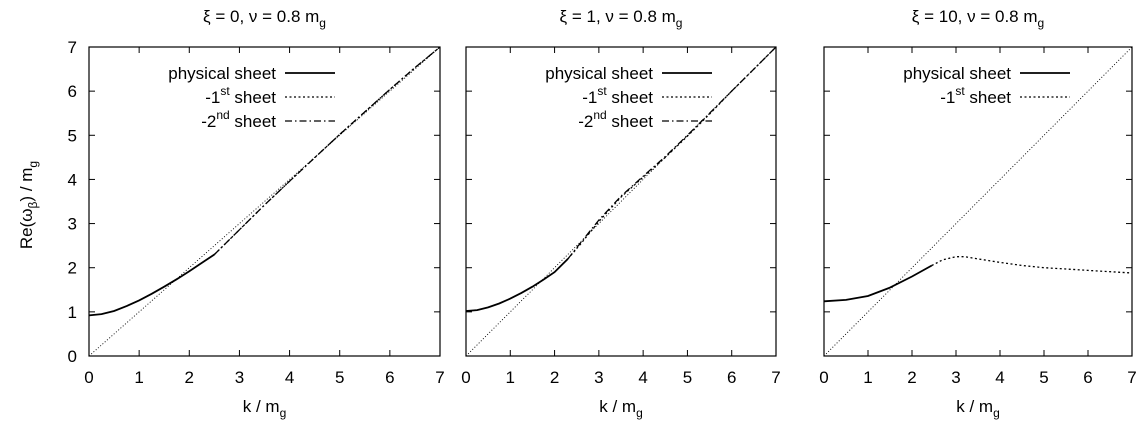  Describe the element at coordinates (978, 18) in the screenshot. I see `panel-title: ξ = 10, ν = 0.8 mg` at that location.